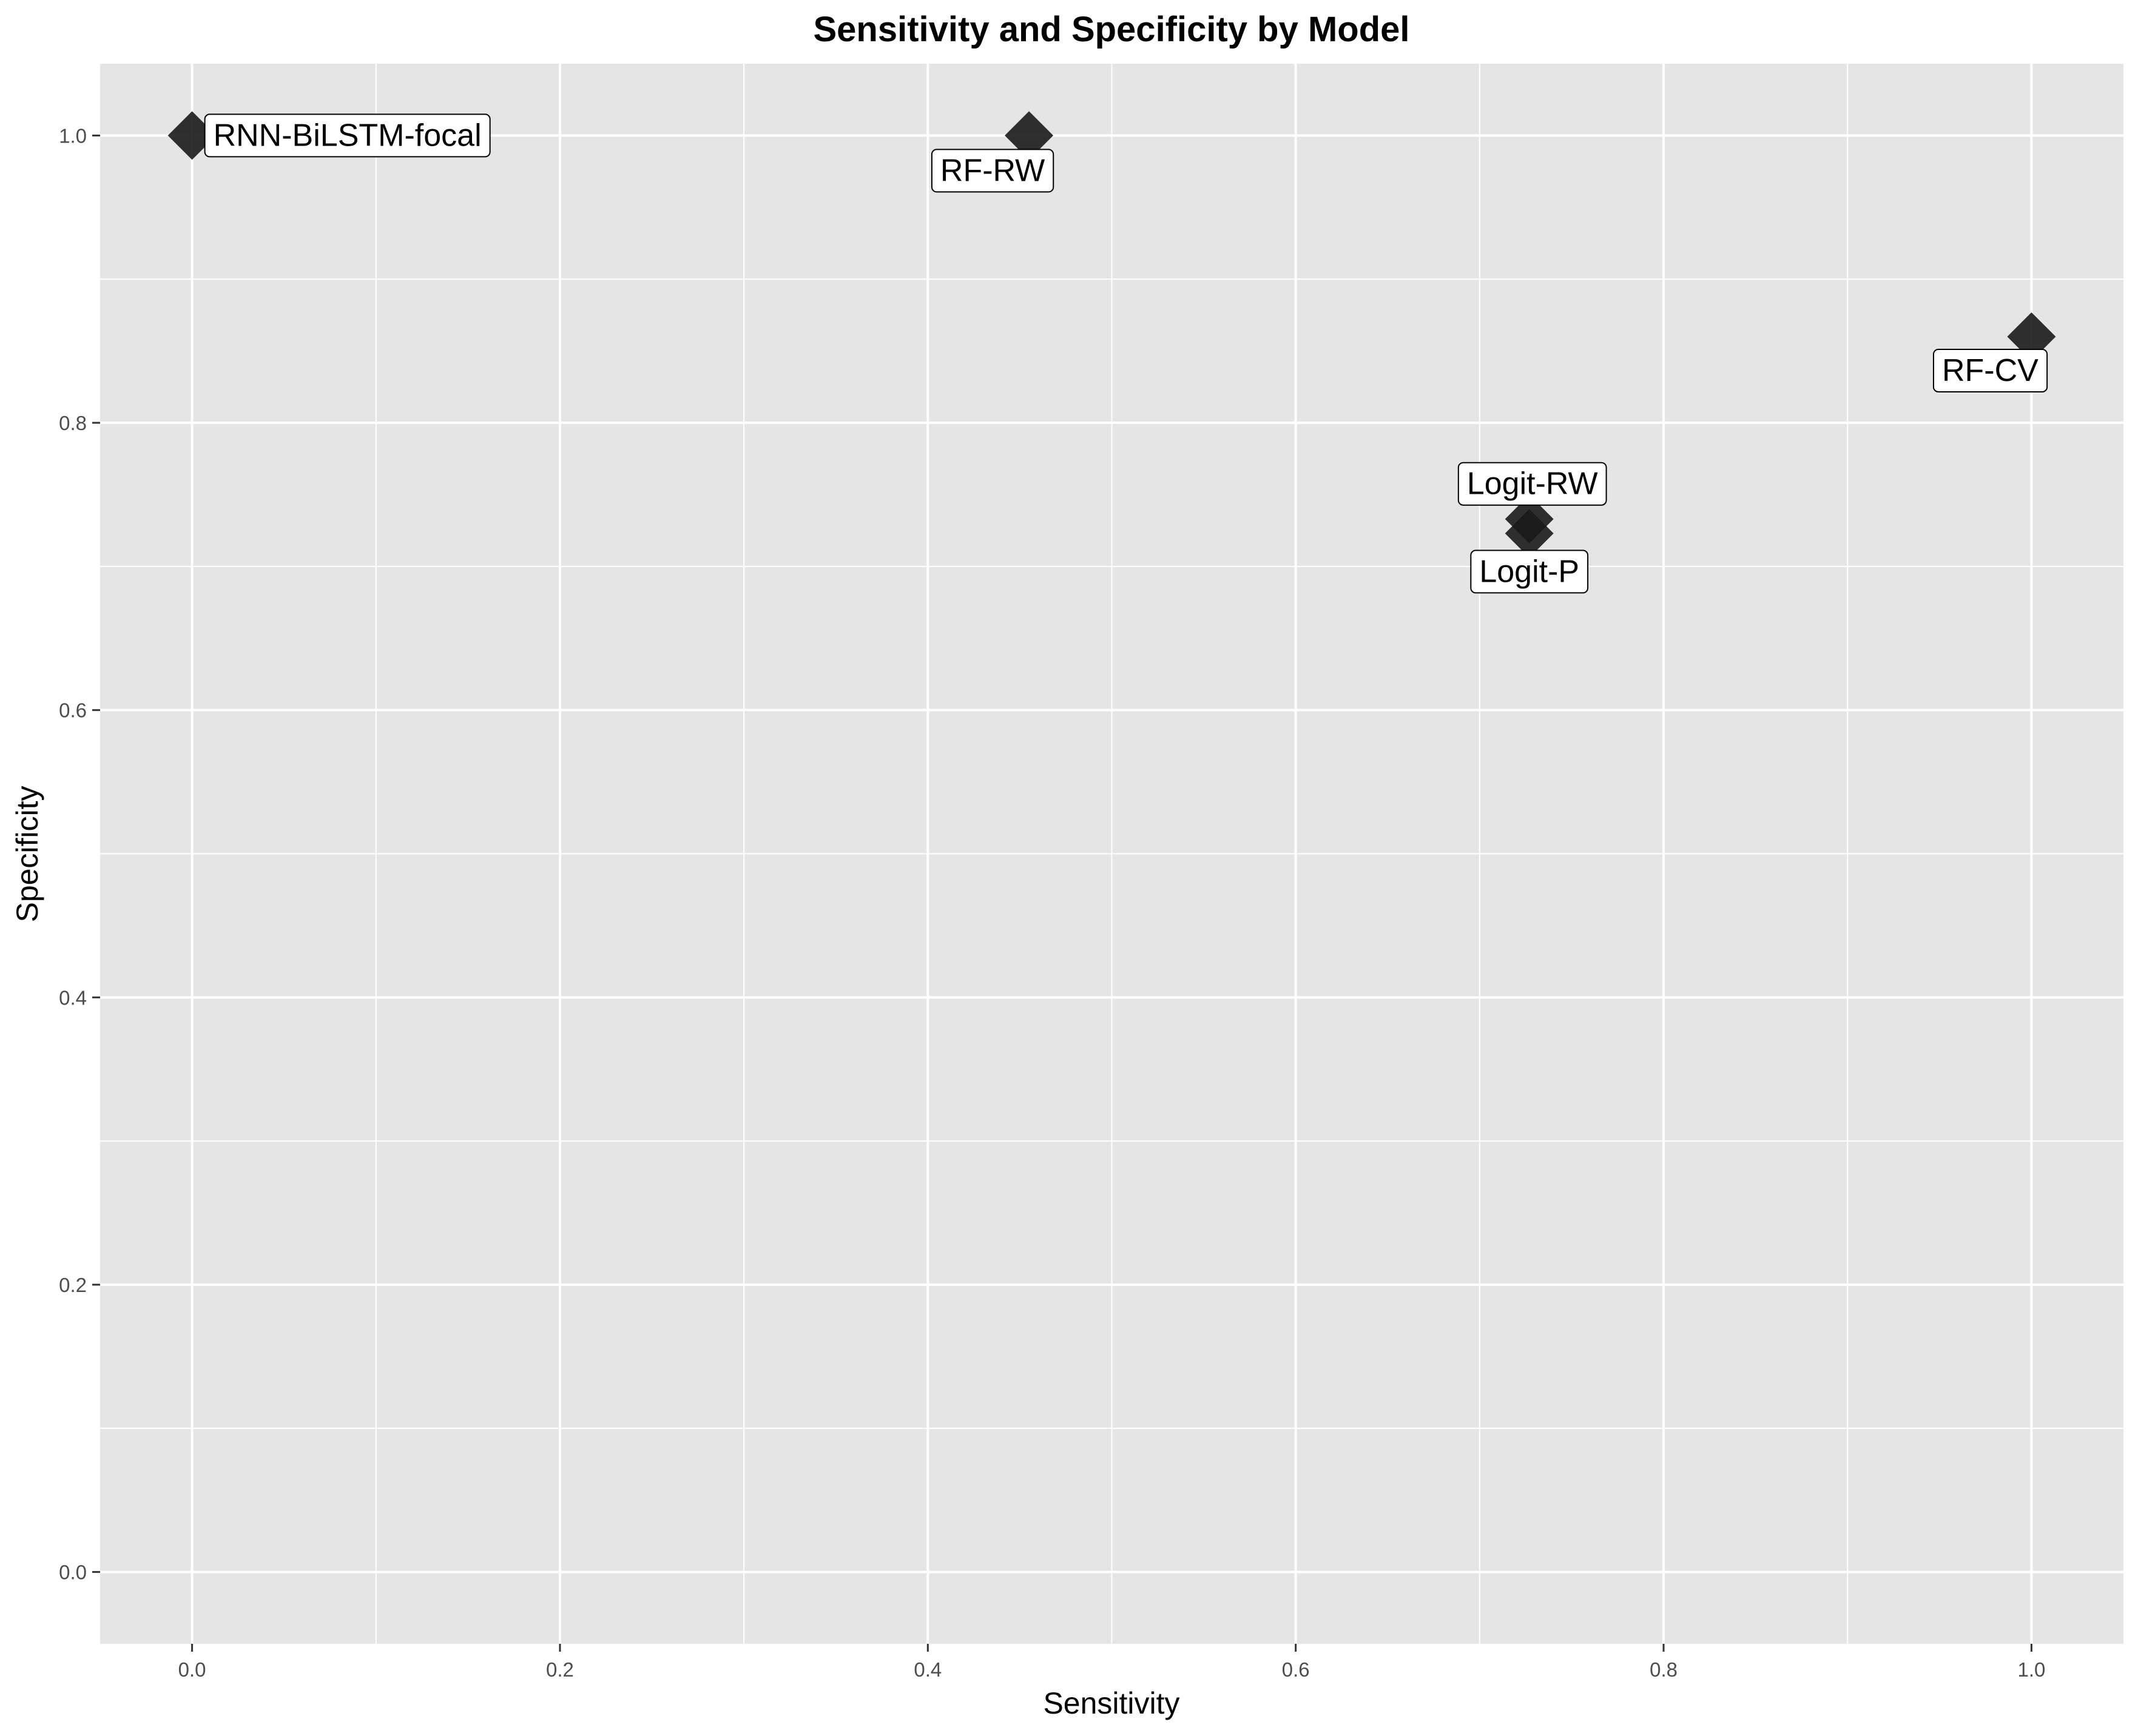  Describe the element at coordinates (192, 1669) in the screenshot. I see `x-tick-label: 0.0` at that location.